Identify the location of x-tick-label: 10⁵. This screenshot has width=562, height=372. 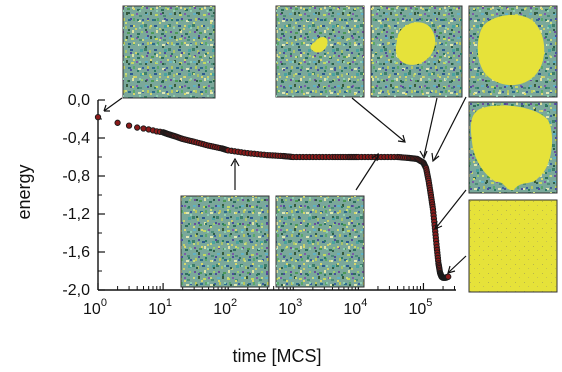
(420, 307).